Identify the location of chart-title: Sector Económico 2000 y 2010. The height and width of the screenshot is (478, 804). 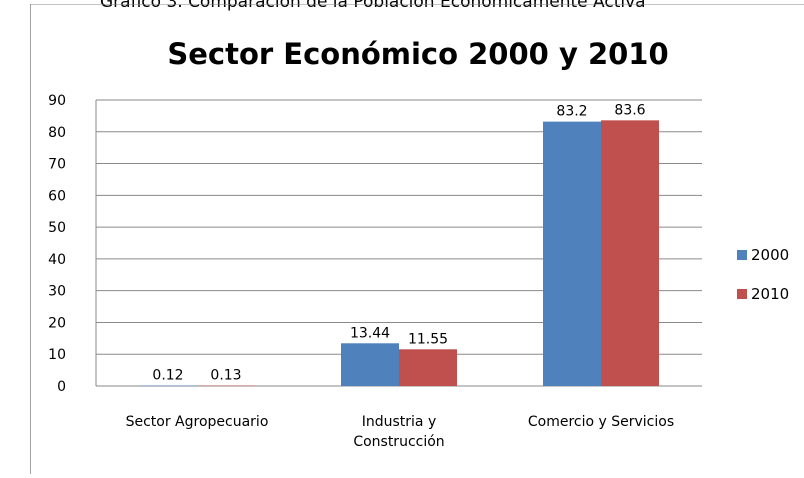
(417, 54).